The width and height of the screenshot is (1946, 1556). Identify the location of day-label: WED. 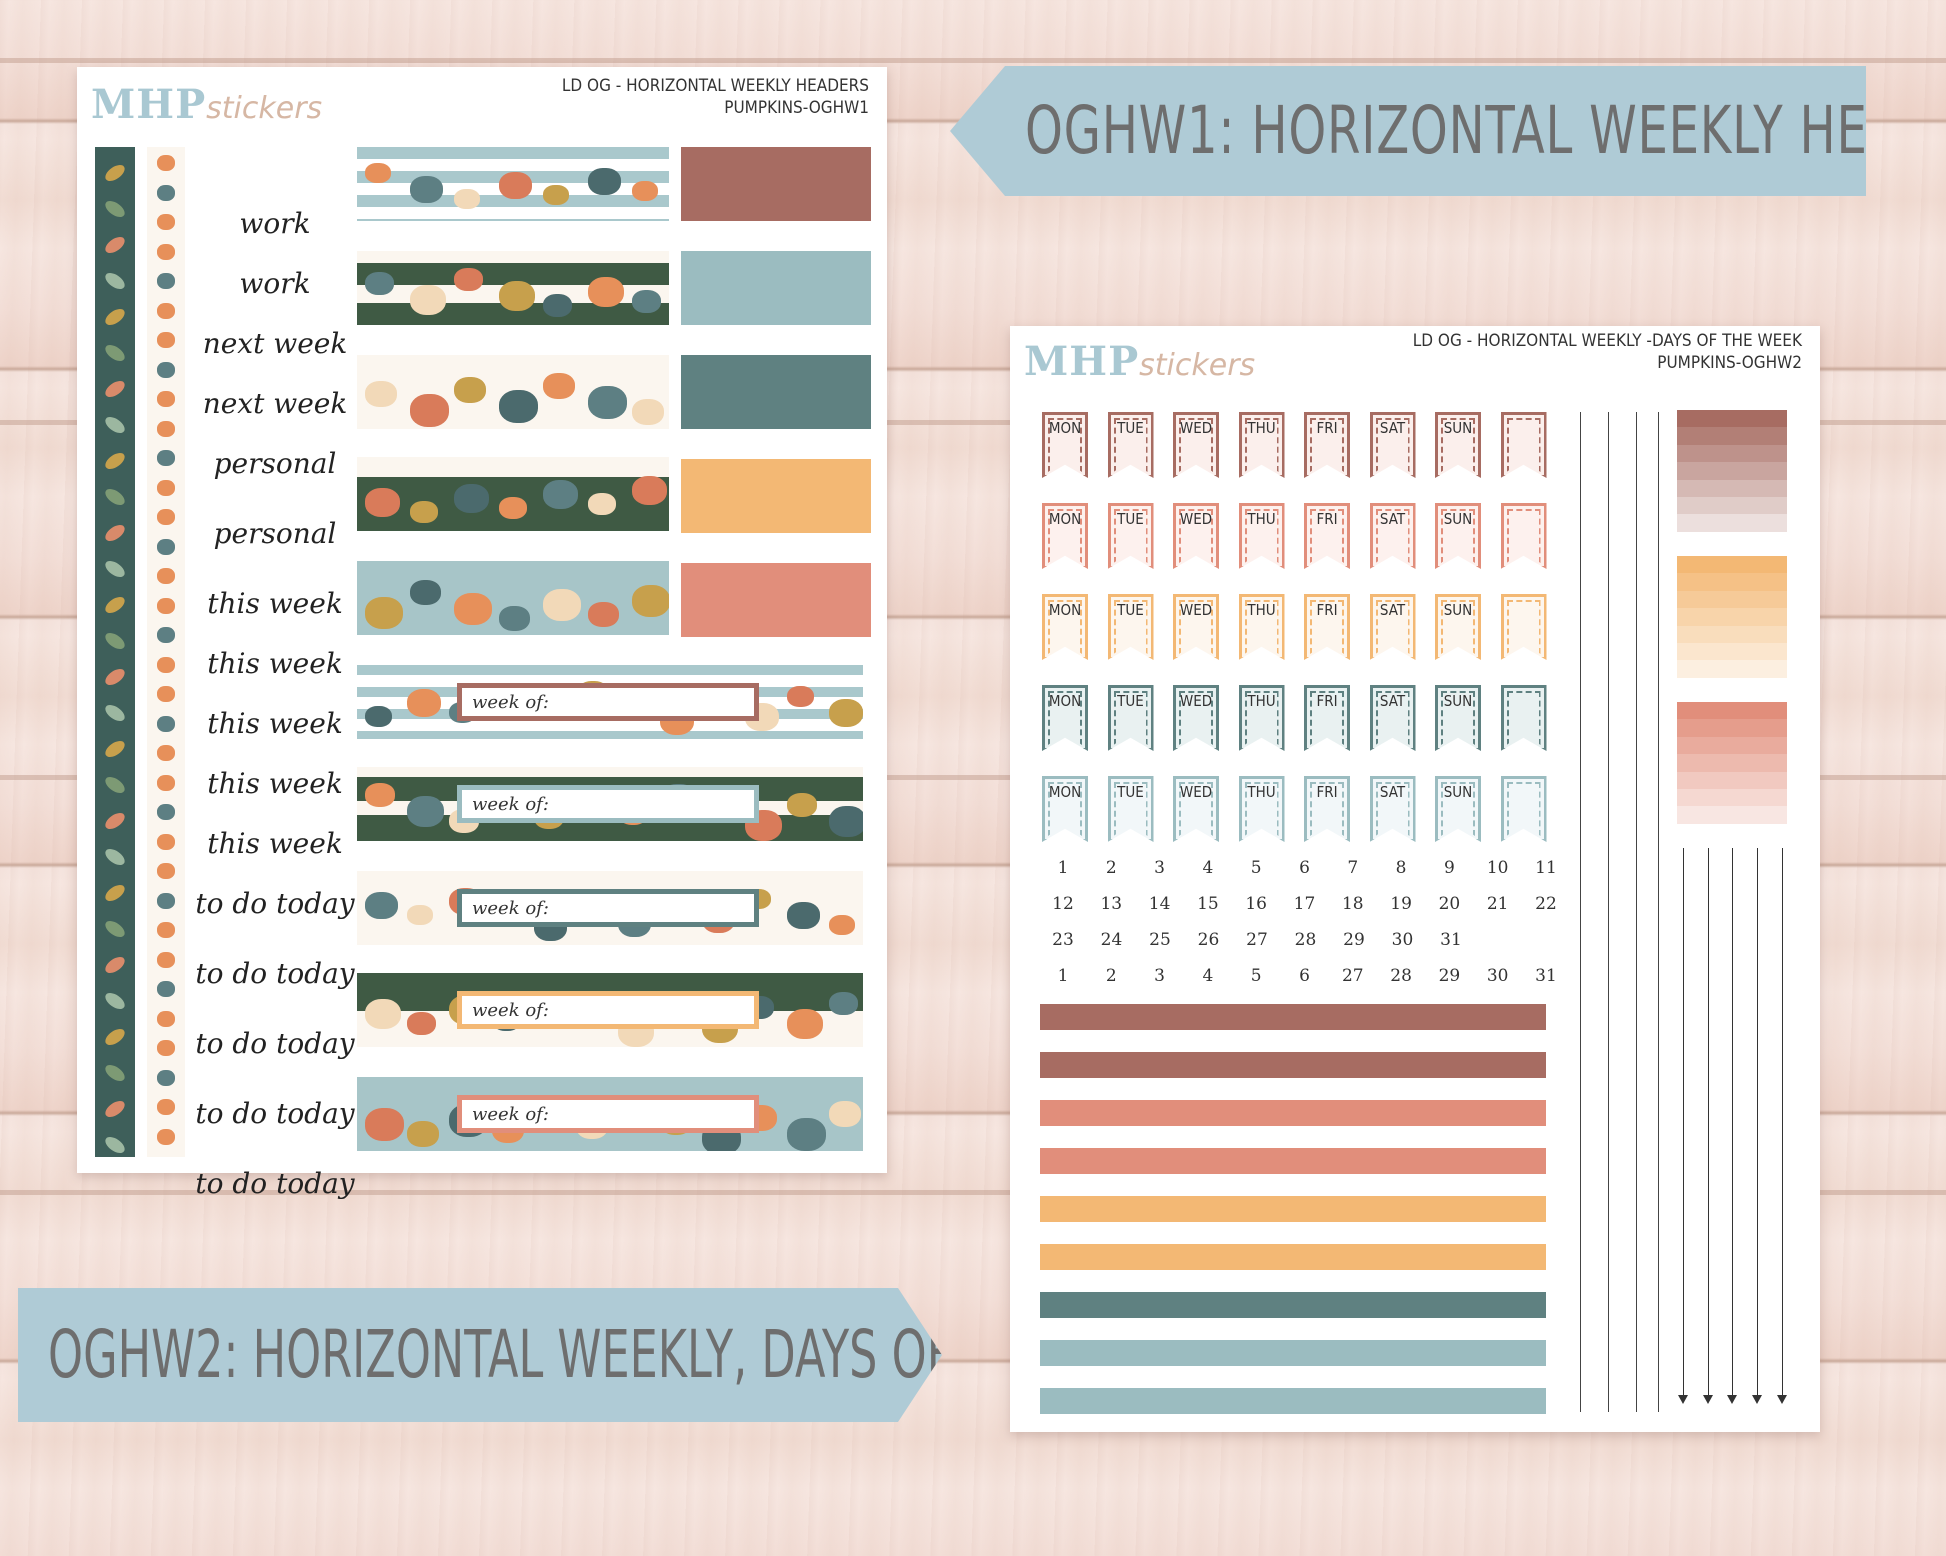
(1196, 701).